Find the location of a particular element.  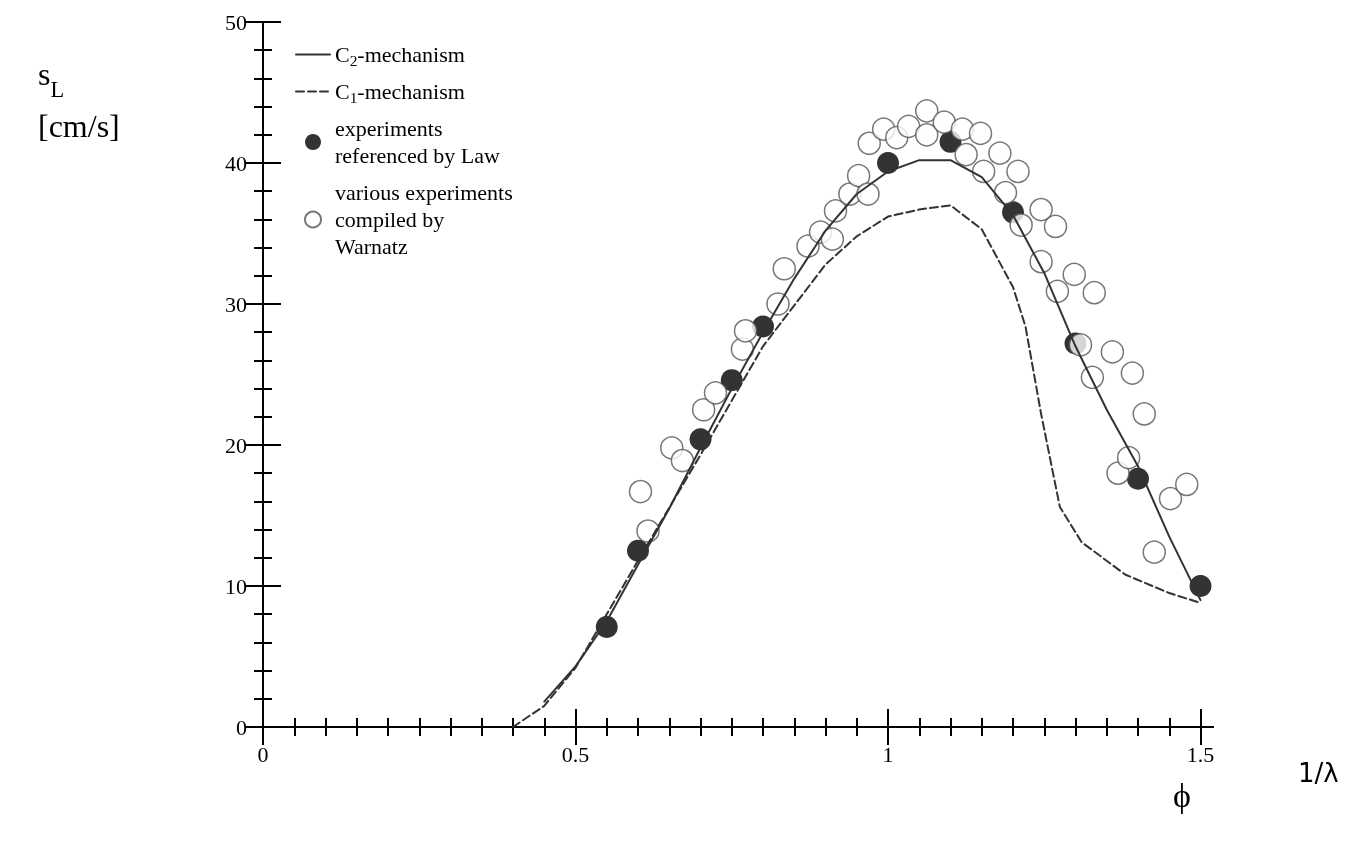

y-tick-label: 20 is located at coordinates (236, 445).